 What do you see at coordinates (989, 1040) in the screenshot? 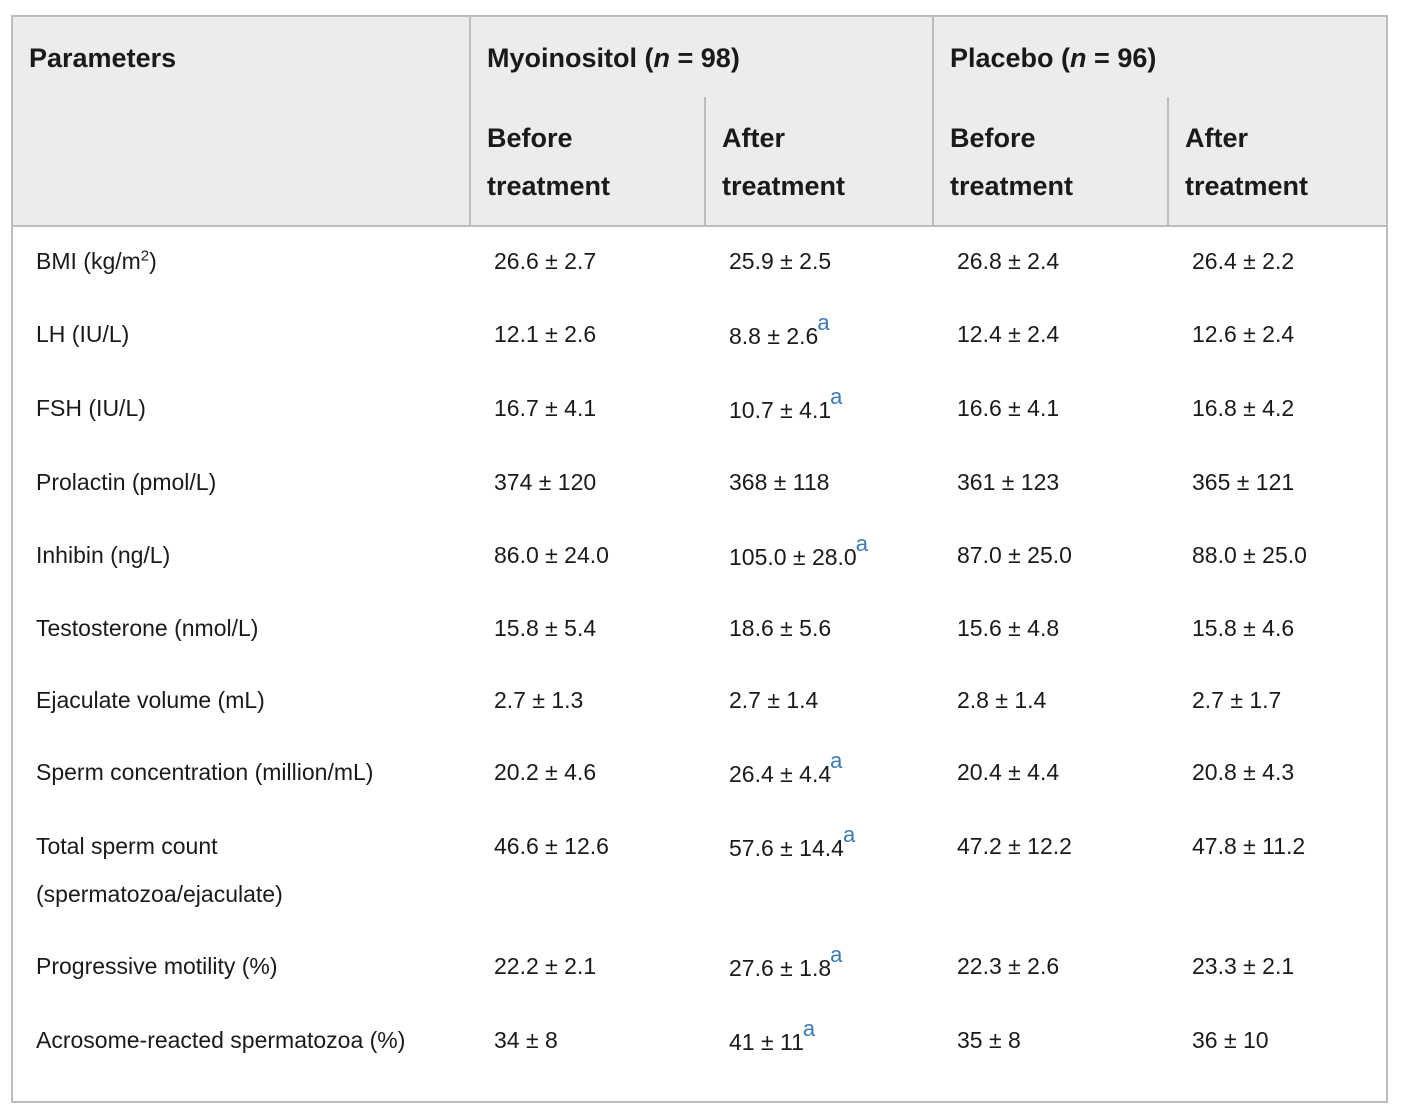
I see `value-cell: 35 ± 8` at bounding box center [989, 1040].